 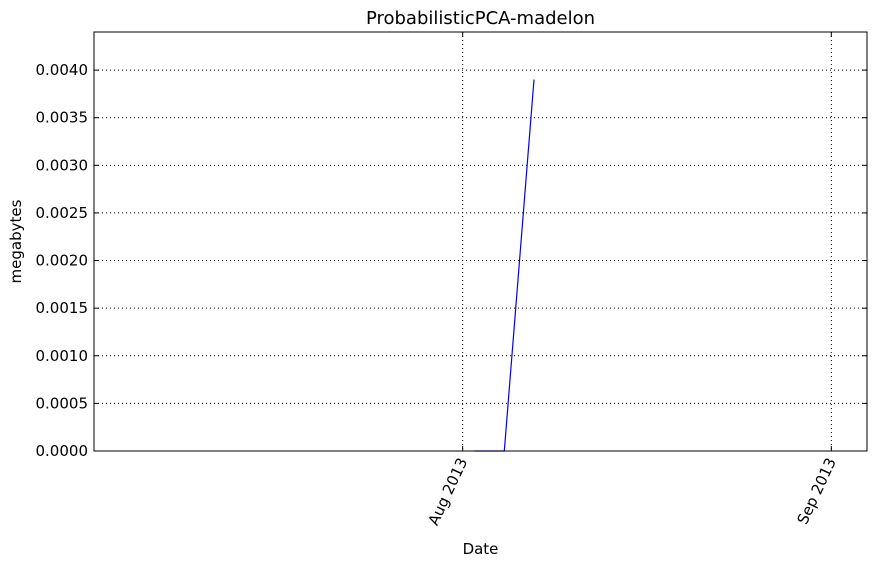 What do you see at coordinates (817, 491) in the screenshot?
I see `x-tick-label: Sep 2013` at bounding box center [817, 491].